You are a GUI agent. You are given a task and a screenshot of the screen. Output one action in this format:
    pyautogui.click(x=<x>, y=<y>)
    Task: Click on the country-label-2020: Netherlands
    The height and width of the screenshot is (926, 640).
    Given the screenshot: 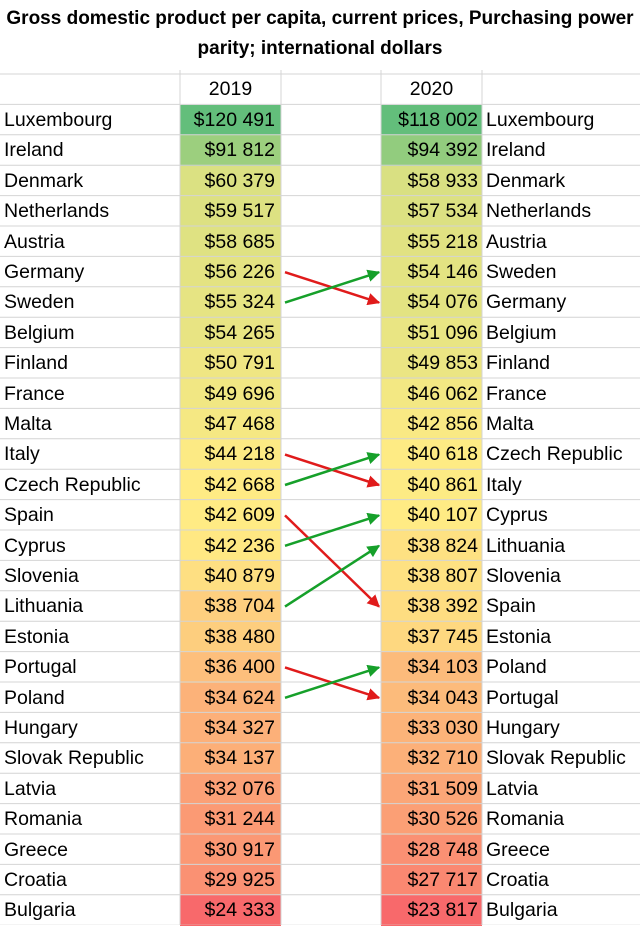 What is the action you would take?
    pyautogui.click(x=539, y=211)
    